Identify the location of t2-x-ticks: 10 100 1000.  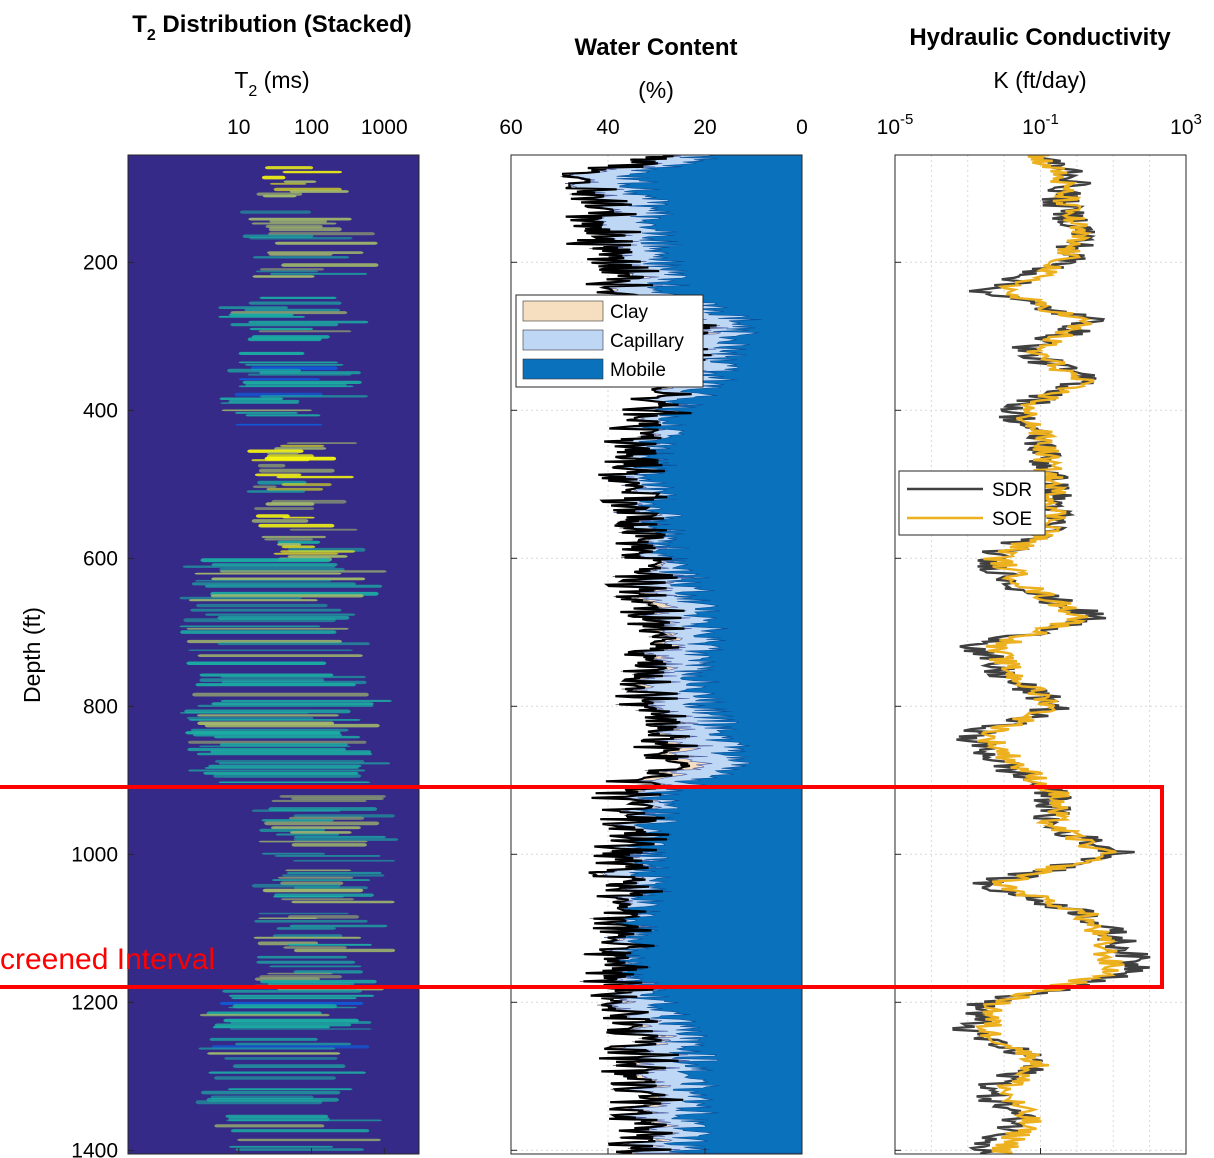
(317, 635).